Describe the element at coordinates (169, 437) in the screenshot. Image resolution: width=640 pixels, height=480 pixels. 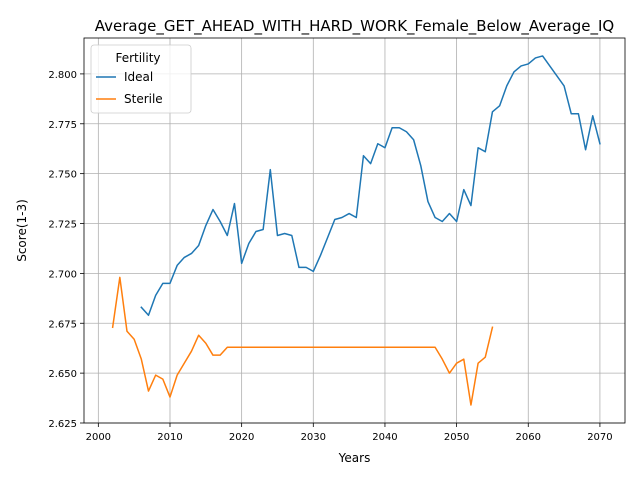
I see `x-tick-label: 2010` at that location.